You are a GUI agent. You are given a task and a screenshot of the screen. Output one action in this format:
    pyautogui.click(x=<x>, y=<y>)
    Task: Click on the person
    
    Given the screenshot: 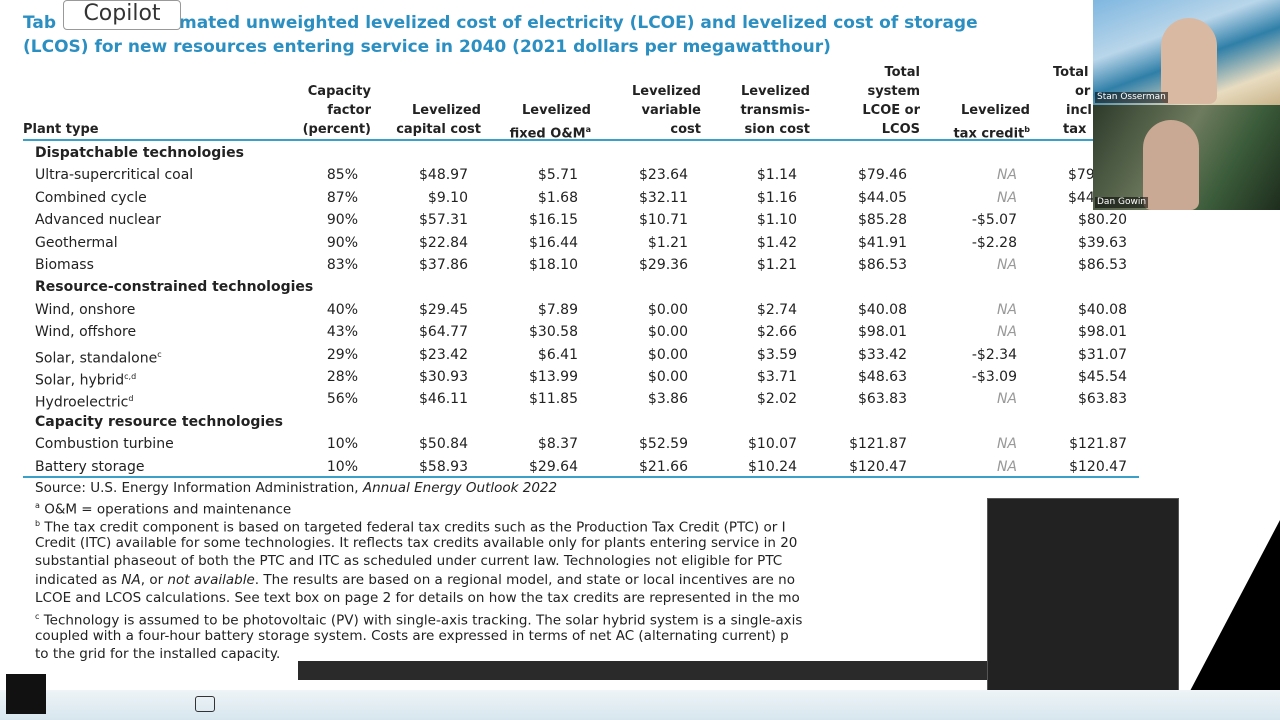 What is the action you would take?
    pyautogui.click(x=1171, y=165)
    